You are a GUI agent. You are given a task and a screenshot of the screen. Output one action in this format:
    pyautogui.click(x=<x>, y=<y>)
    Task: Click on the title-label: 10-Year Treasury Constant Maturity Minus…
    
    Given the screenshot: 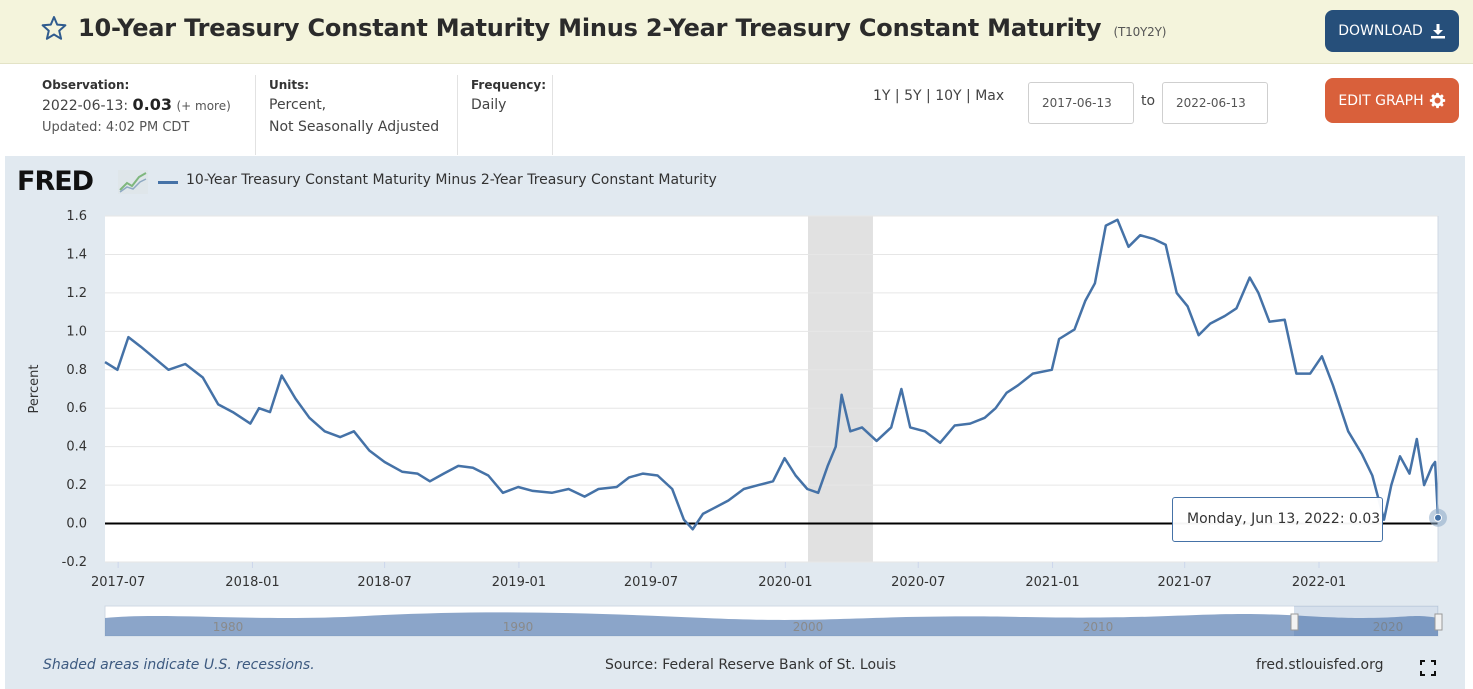 What is the action you would take?
    pyautogui.click(x=590, y=28)
    